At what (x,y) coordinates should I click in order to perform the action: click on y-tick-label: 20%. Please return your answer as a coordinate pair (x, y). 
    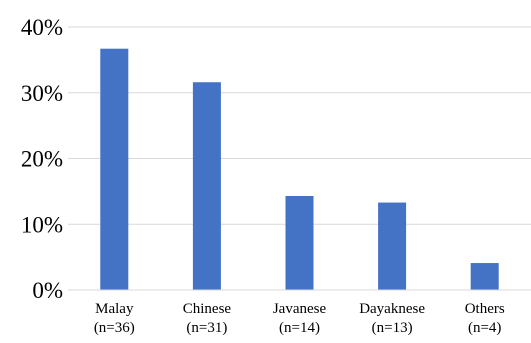
    Looking at the image, I should click on (42, 159).